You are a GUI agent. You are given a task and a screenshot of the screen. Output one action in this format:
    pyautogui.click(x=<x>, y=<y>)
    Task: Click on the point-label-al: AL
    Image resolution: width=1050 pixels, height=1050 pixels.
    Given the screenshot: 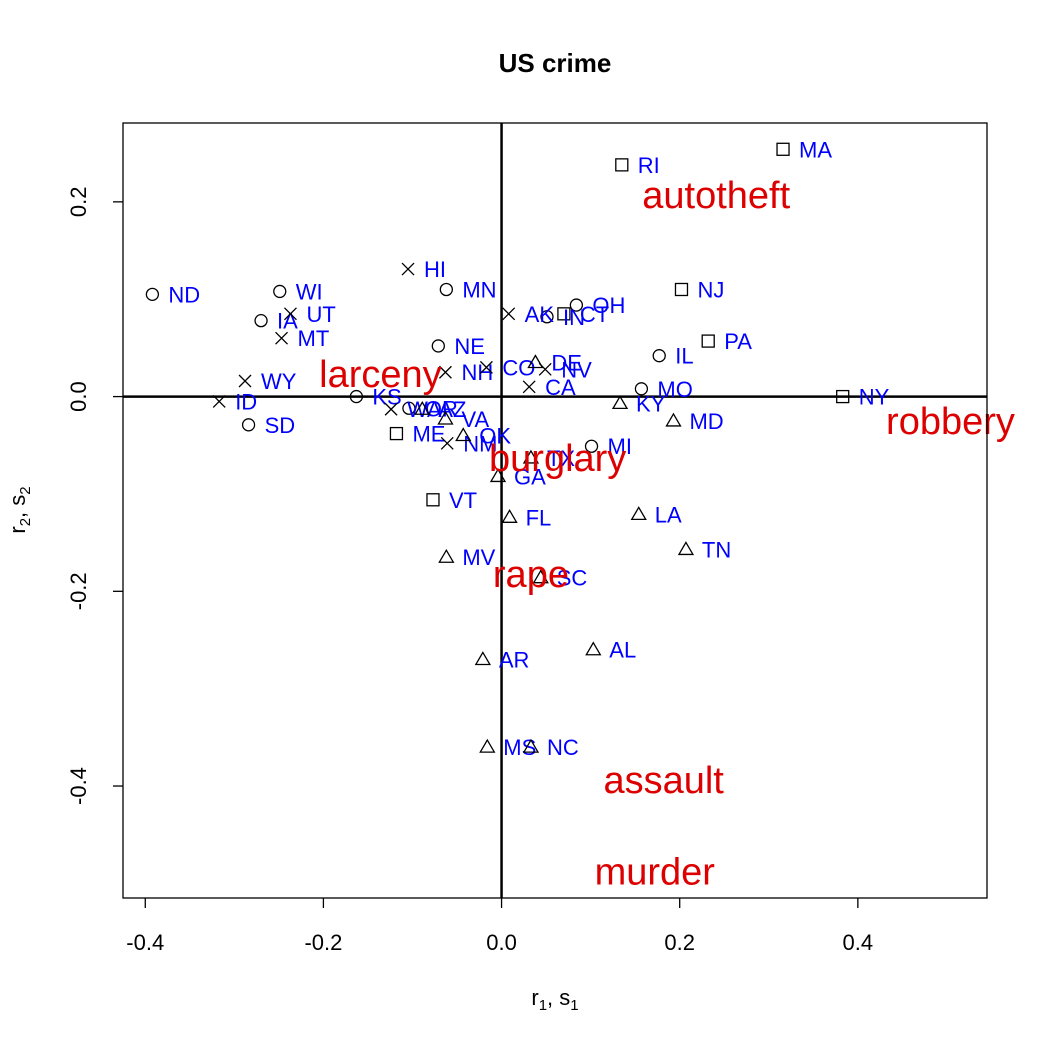 What is the action you would take?
    pyautogui.click(x=622, y=650)
    